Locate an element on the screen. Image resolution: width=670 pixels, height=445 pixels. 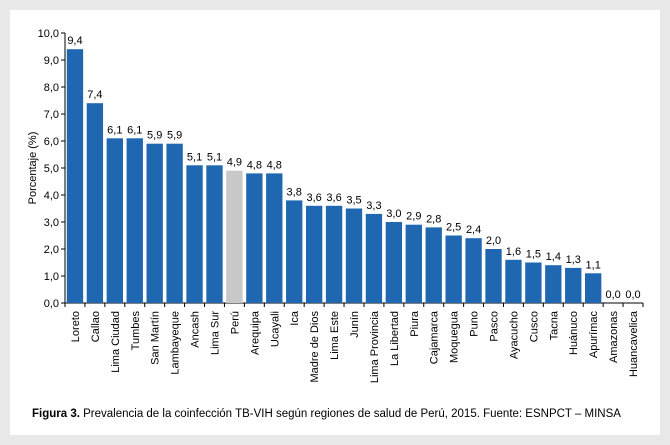
x-tick-label: Callao is located at coordinates (96, 326).